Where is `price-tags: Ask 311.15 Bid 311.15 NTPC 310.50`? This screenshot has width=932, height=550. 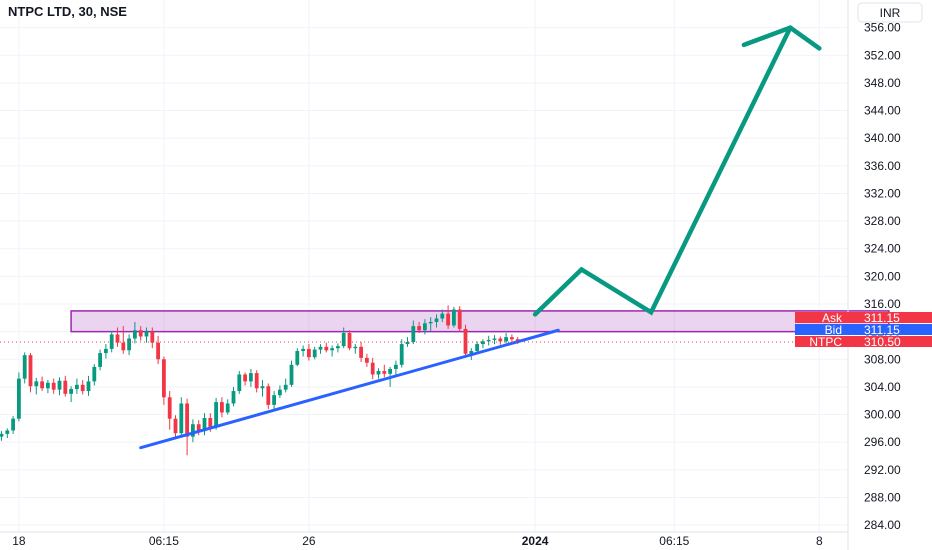 price-tags: Ask 311.15 Bid 311.15 NTPC 310.50 is located at coordinates (863, 330).